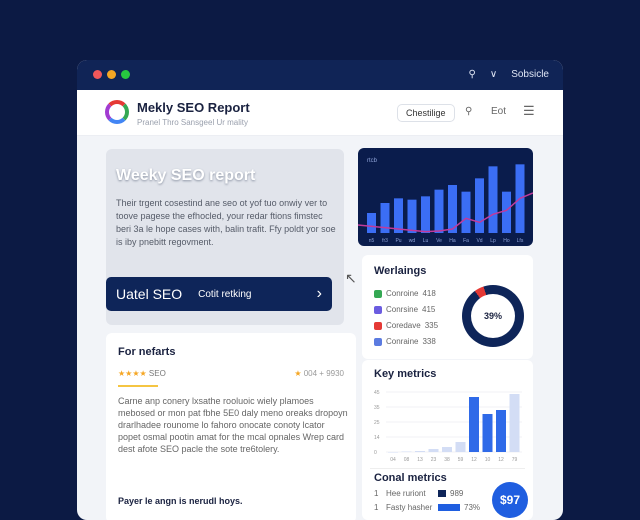  I want to click on row-label: Conrsine, so click(402, 309).